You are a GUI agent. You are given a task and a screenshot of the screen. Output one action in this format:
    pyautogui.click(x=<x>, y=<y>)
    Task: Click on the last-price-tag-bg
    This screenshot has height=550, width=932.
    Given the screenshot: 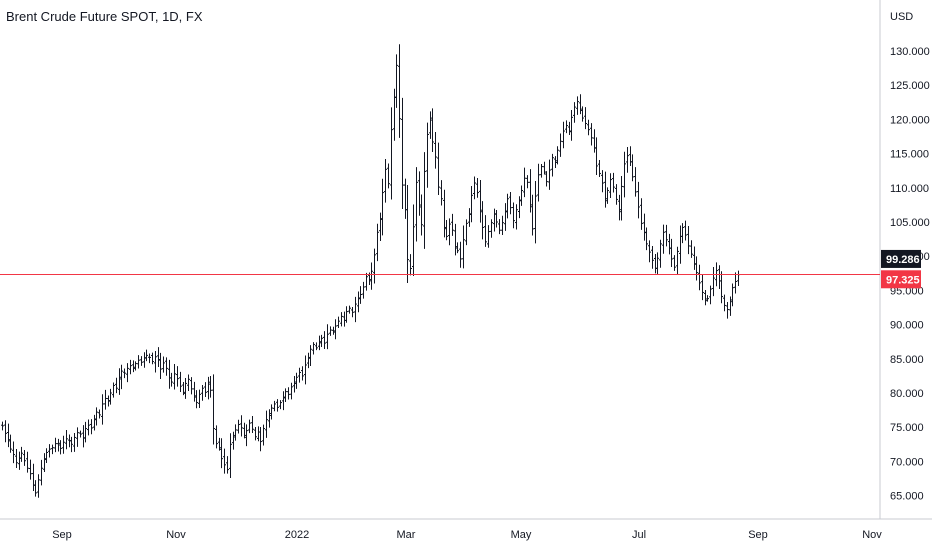 What is the action you would take?
    pyautogui.click(x=901, y=279)
    